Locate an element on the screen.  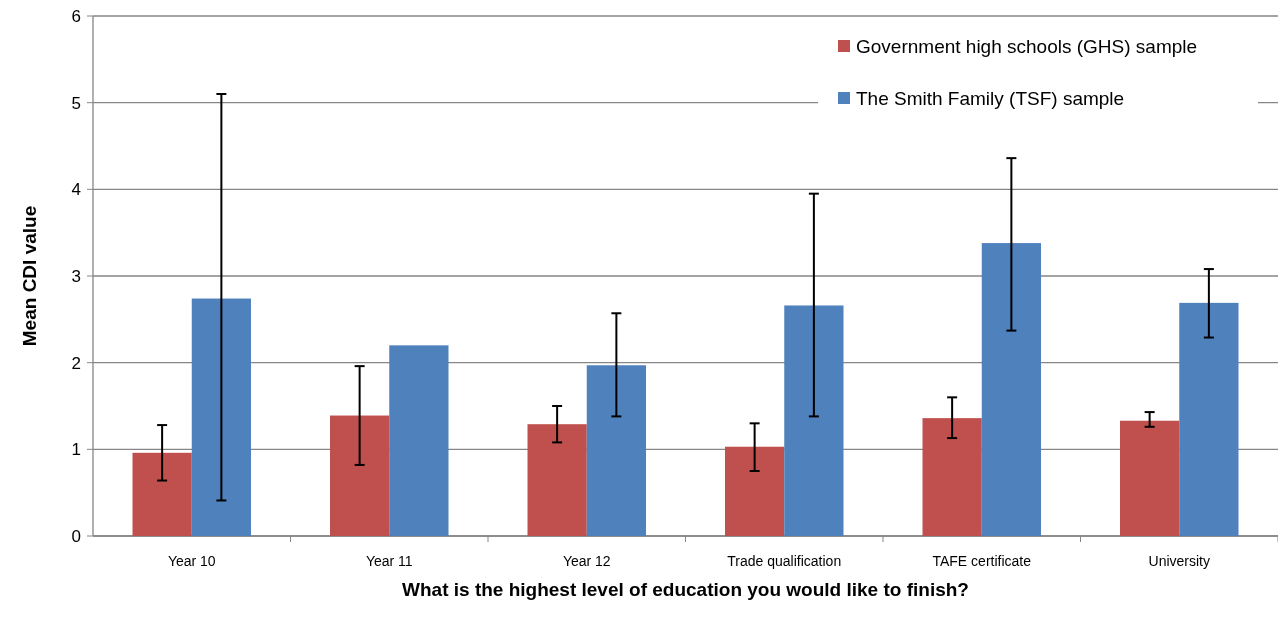
x-tick-label: Trade qualification is located at coordinates (784, 561).